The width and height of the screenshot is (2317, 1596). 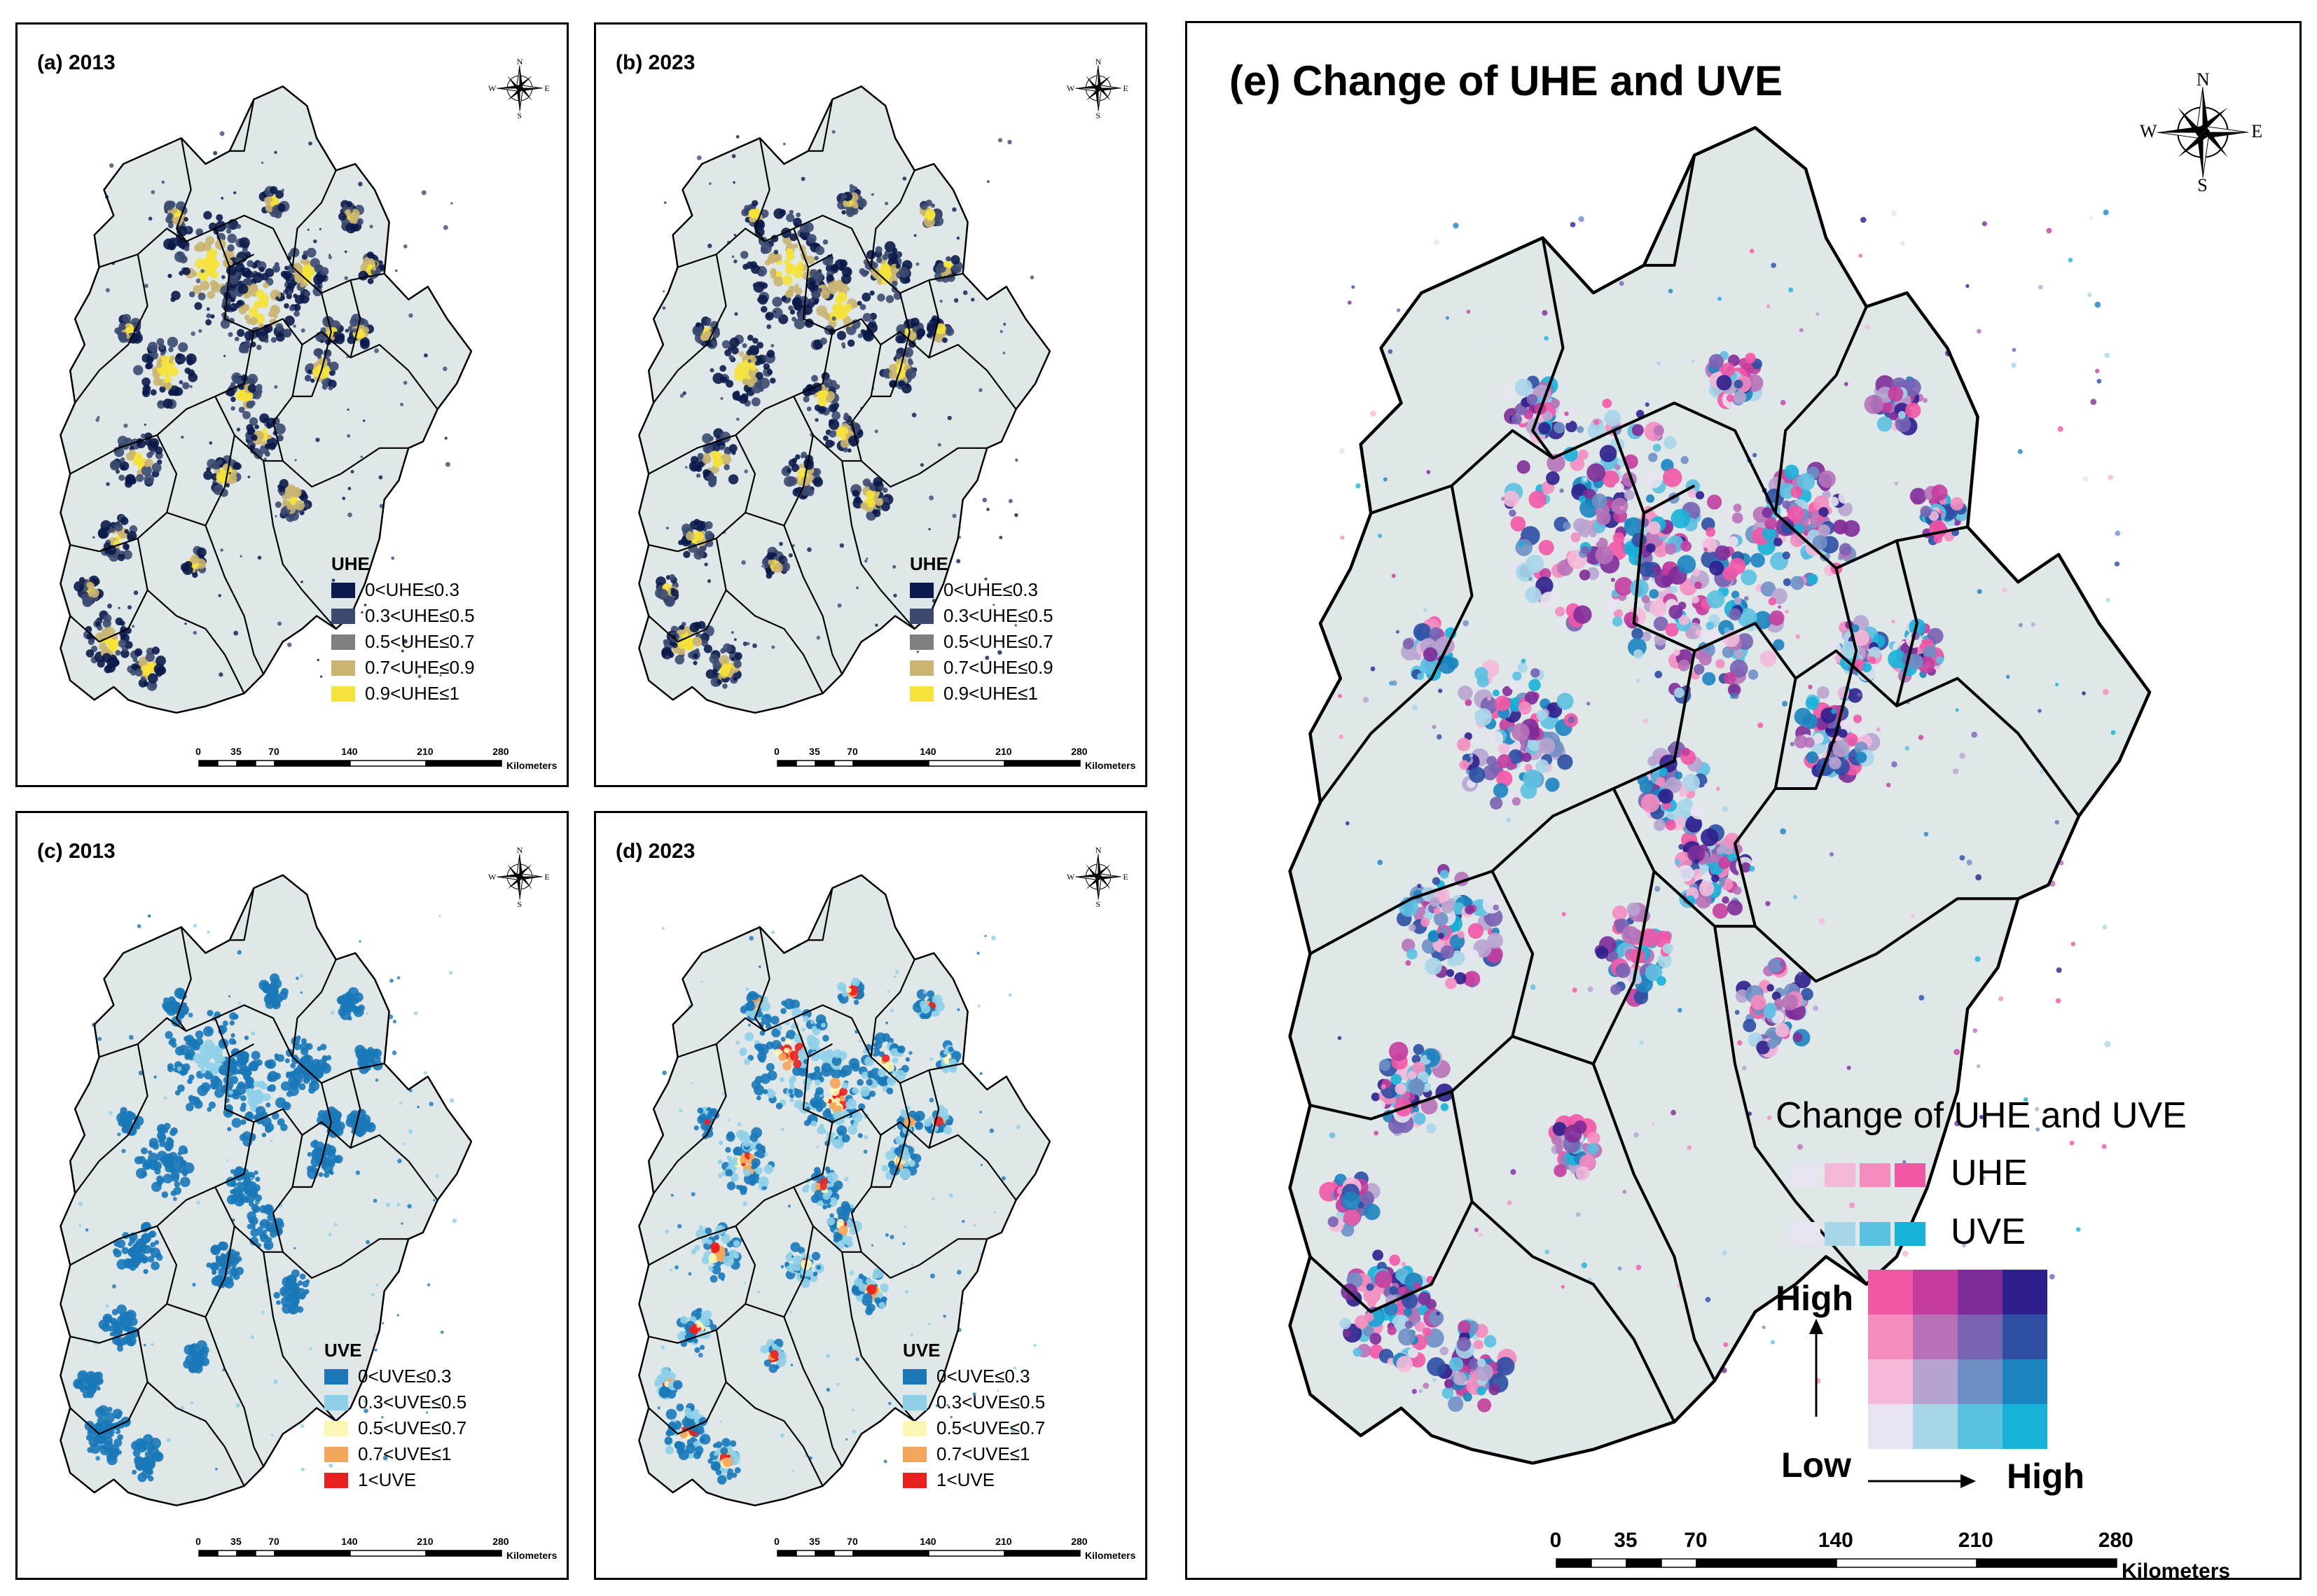 I want to click on scale-unit: Kilometers, so click(x=1110, y=765).